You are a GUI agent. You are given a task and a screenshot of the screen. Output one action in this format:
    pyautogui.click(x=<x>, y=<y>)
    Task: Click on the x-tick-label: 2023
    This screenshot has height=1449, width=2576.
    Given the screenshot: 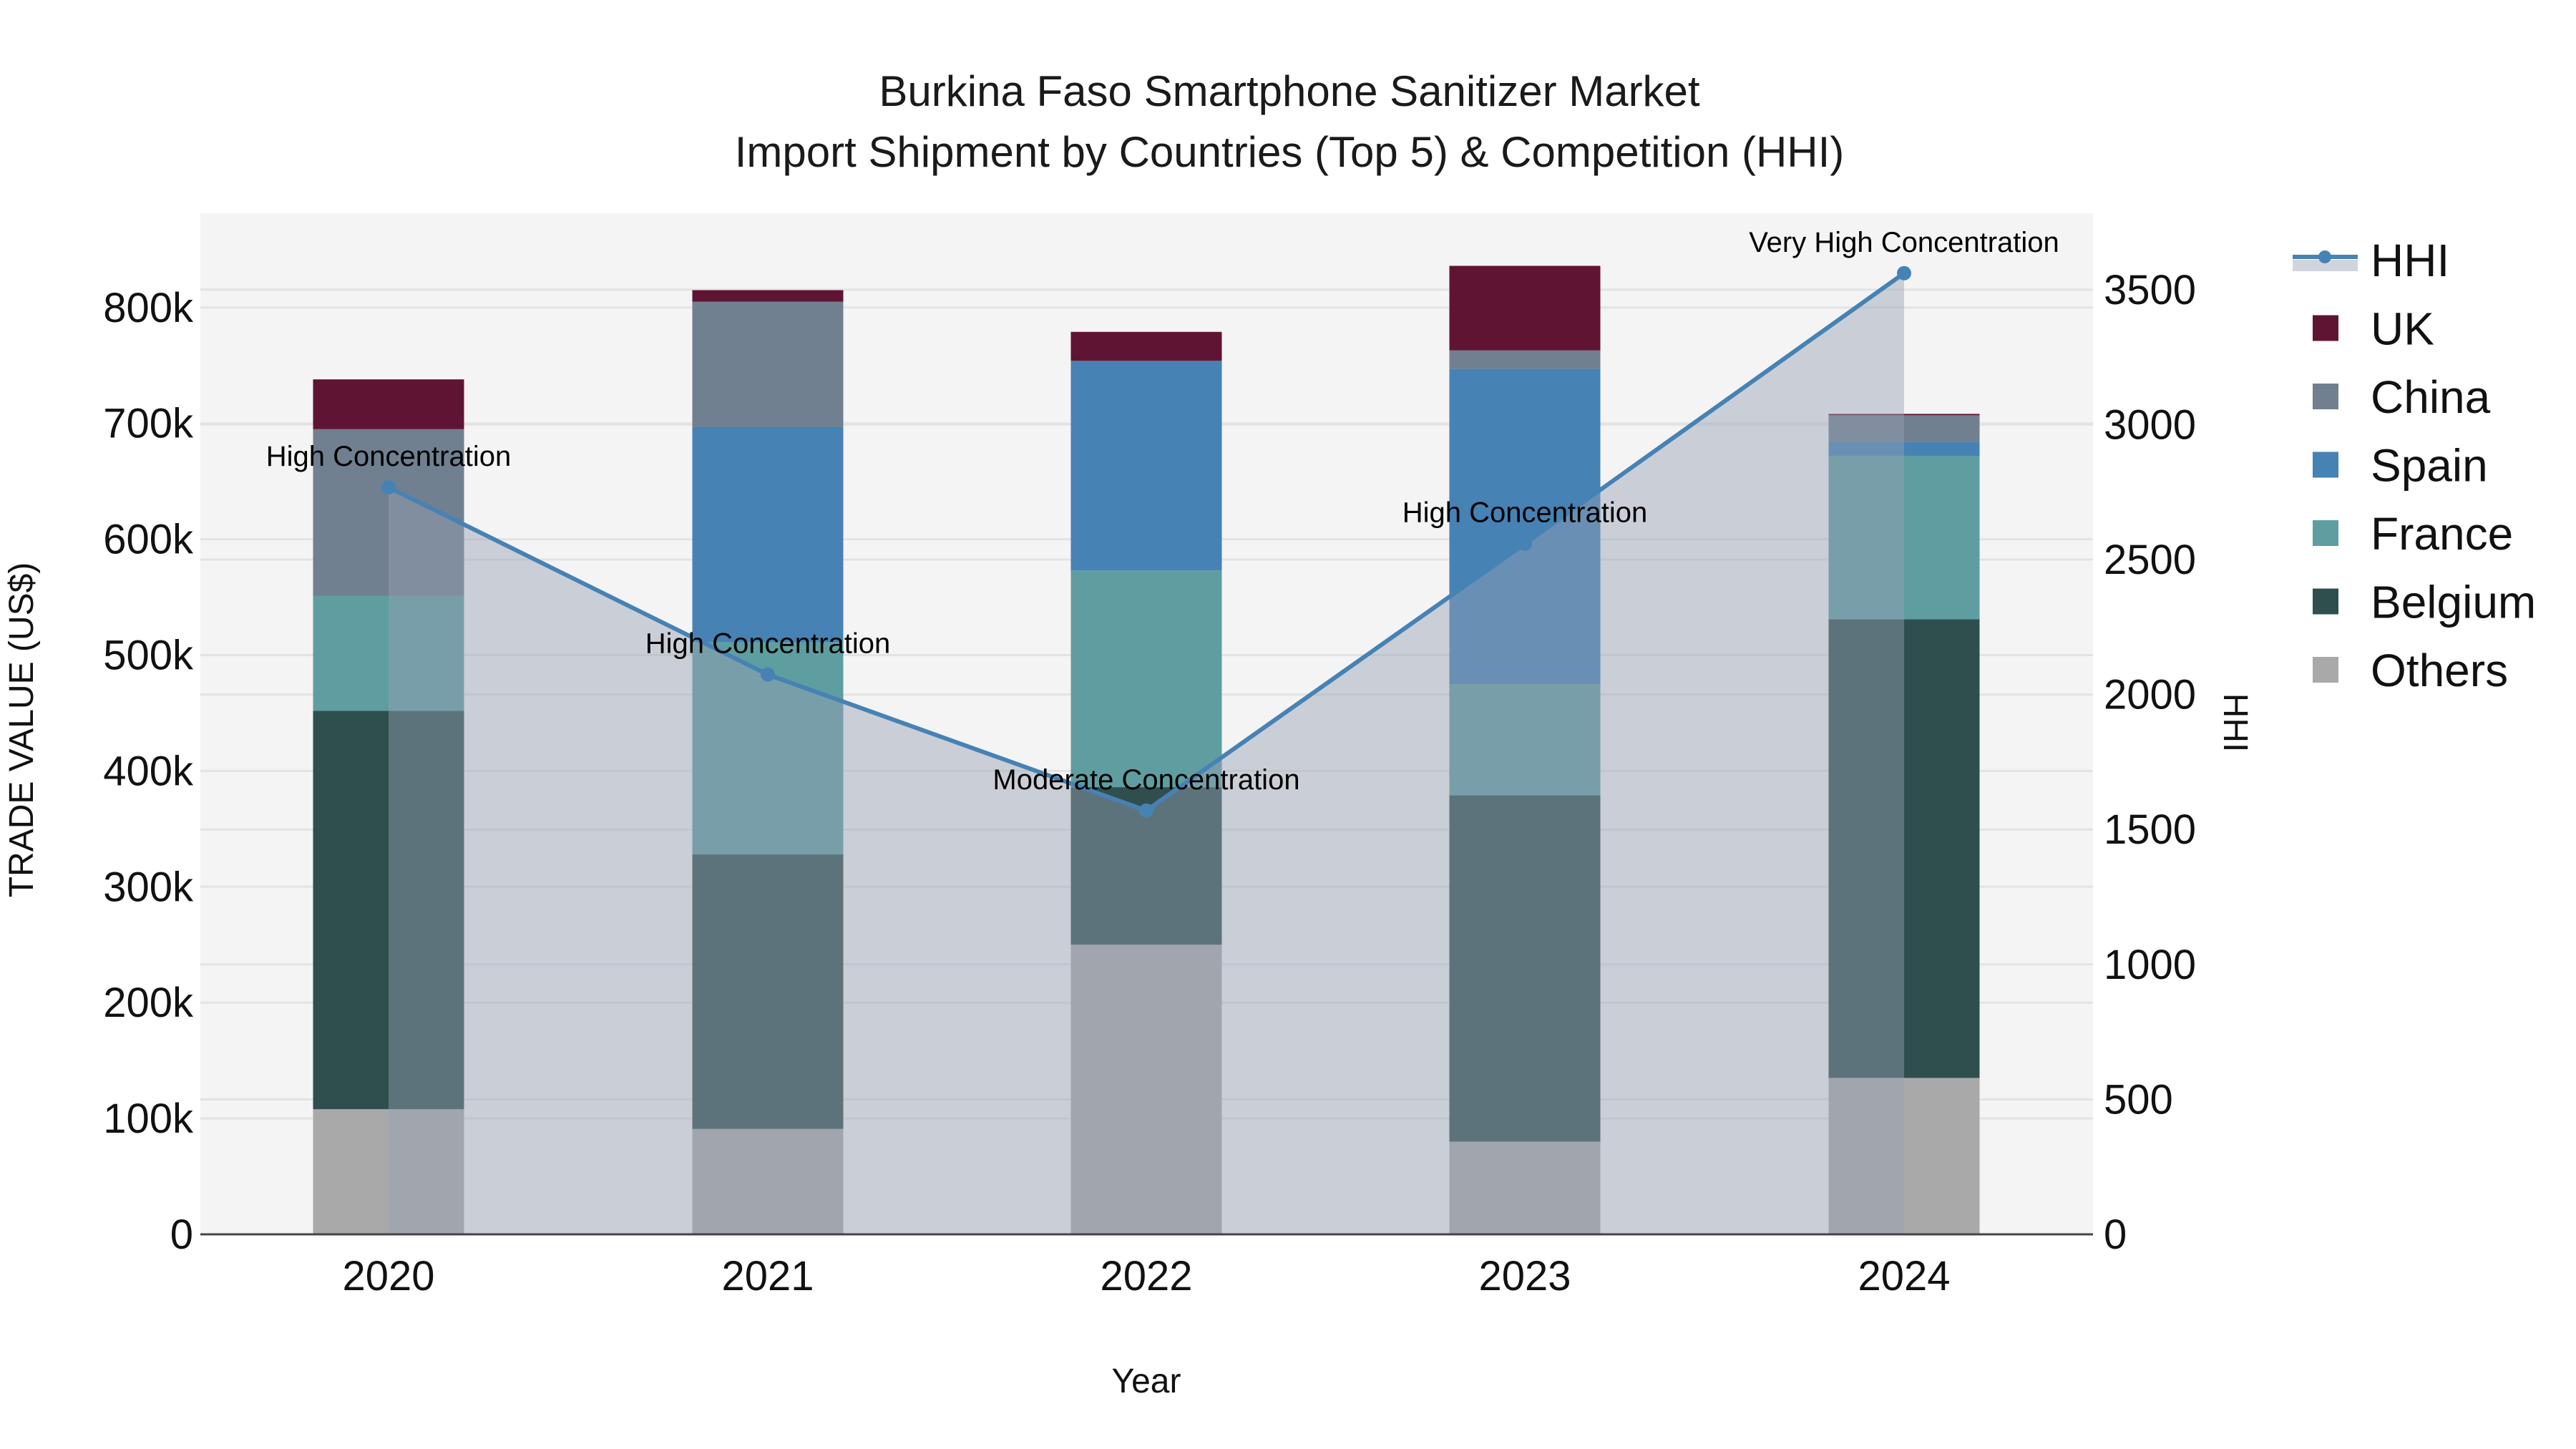 What is the action you would take?
    pyautogui.click(x=1524, y=1276)
    